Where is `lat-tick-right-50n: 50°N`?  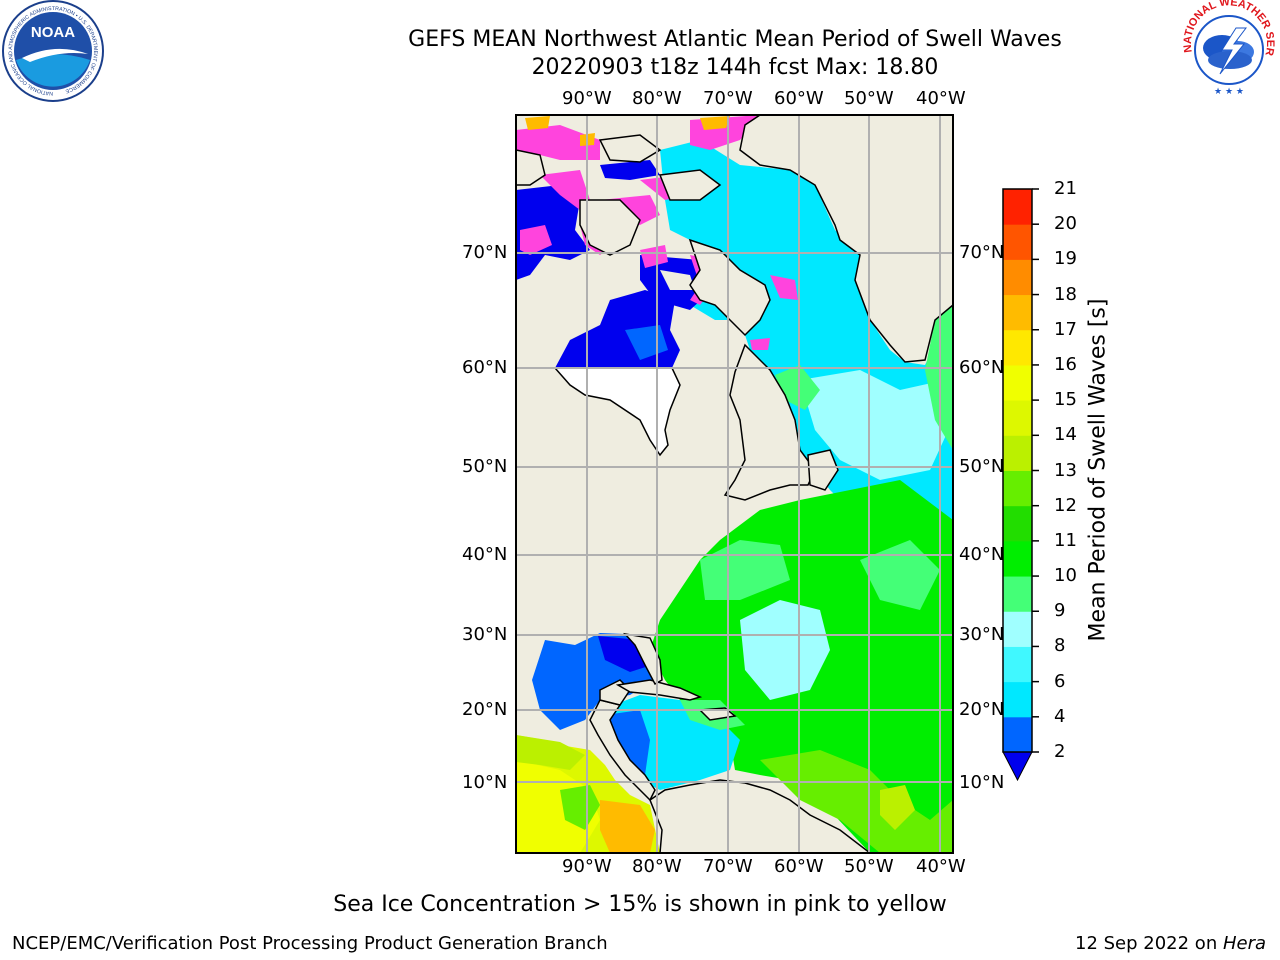
lat-tick-right-50n: 50°N is located at coordinates (982, 466).